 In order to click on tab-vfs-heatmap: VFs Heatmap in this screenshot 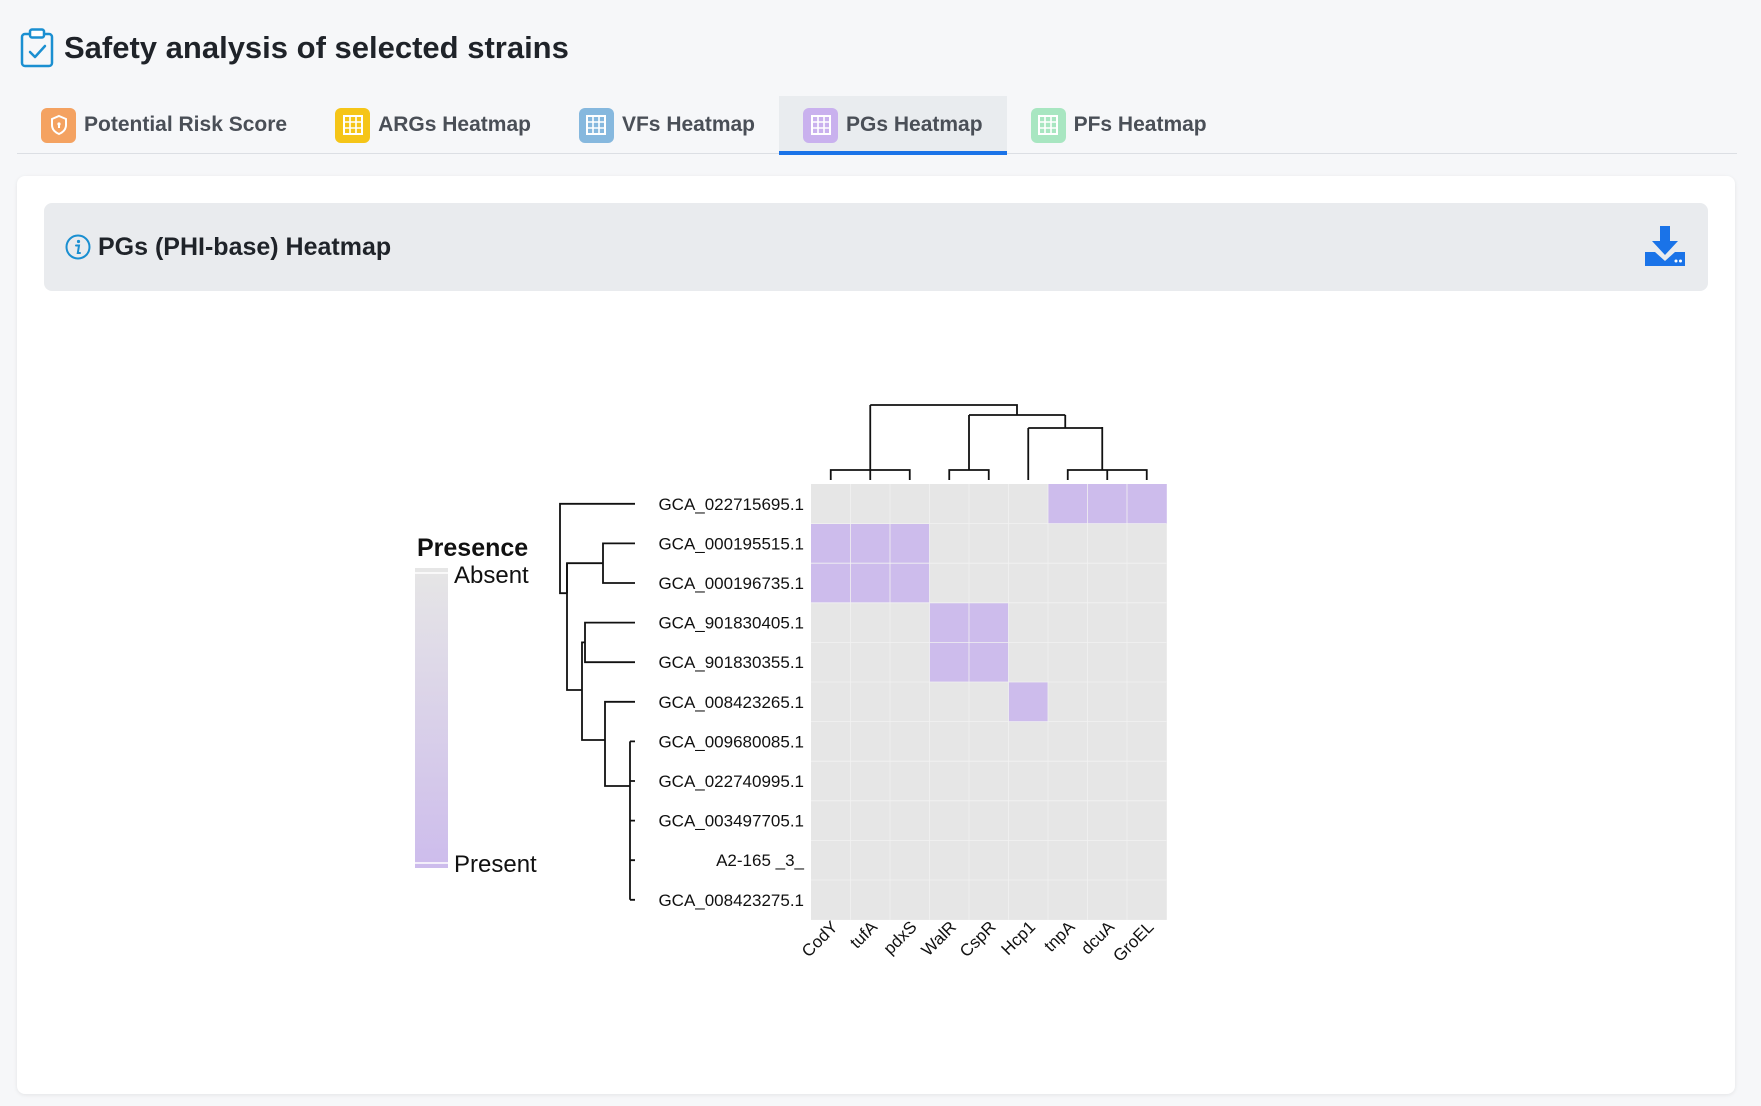, I will do `click(667, 125)`.